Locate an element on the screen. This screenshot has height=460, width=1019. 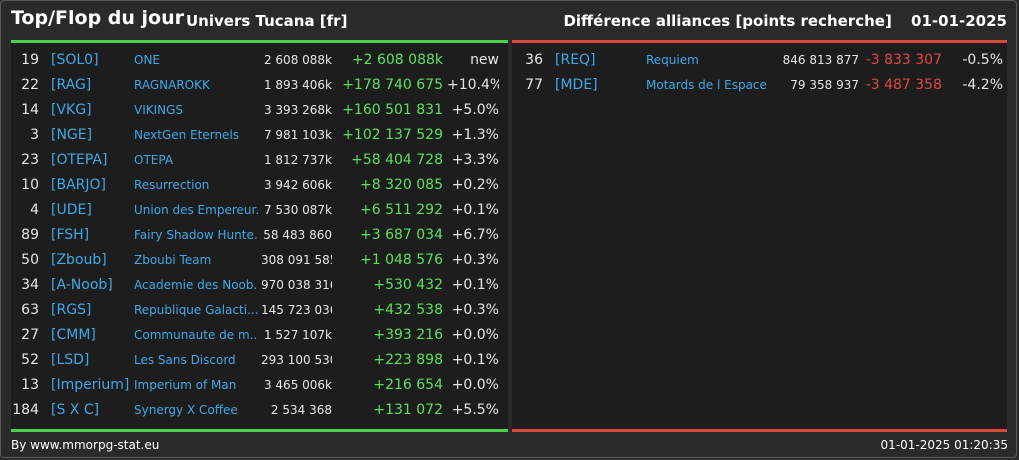
alliance-tag-link: [Imperium] is located at coordinates (90, 385).